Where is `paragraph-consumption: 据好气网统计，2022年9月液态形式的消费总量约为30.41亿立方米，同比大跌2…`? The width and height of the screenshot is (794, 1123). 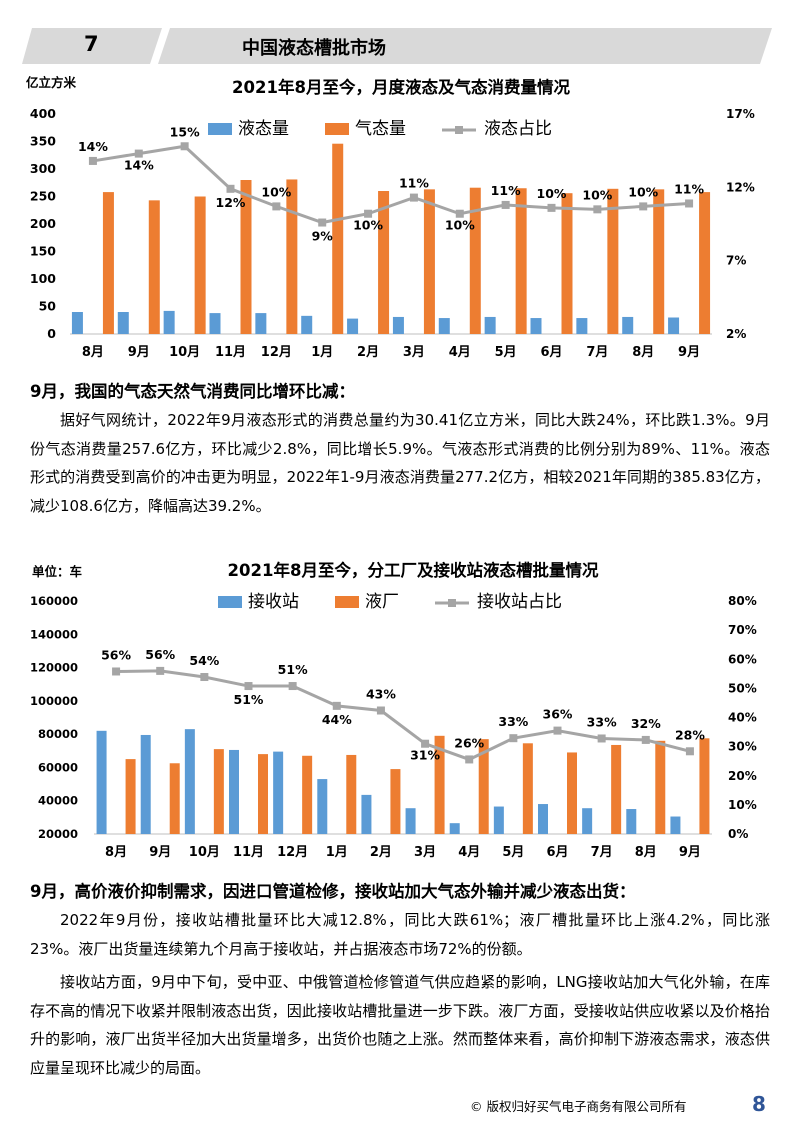 paragraph-consumption: 据好气网统计，2022年9月液态形式的消费总量约为30.41亿立方米，同比大跌2… is located at coordinates (400, 463).